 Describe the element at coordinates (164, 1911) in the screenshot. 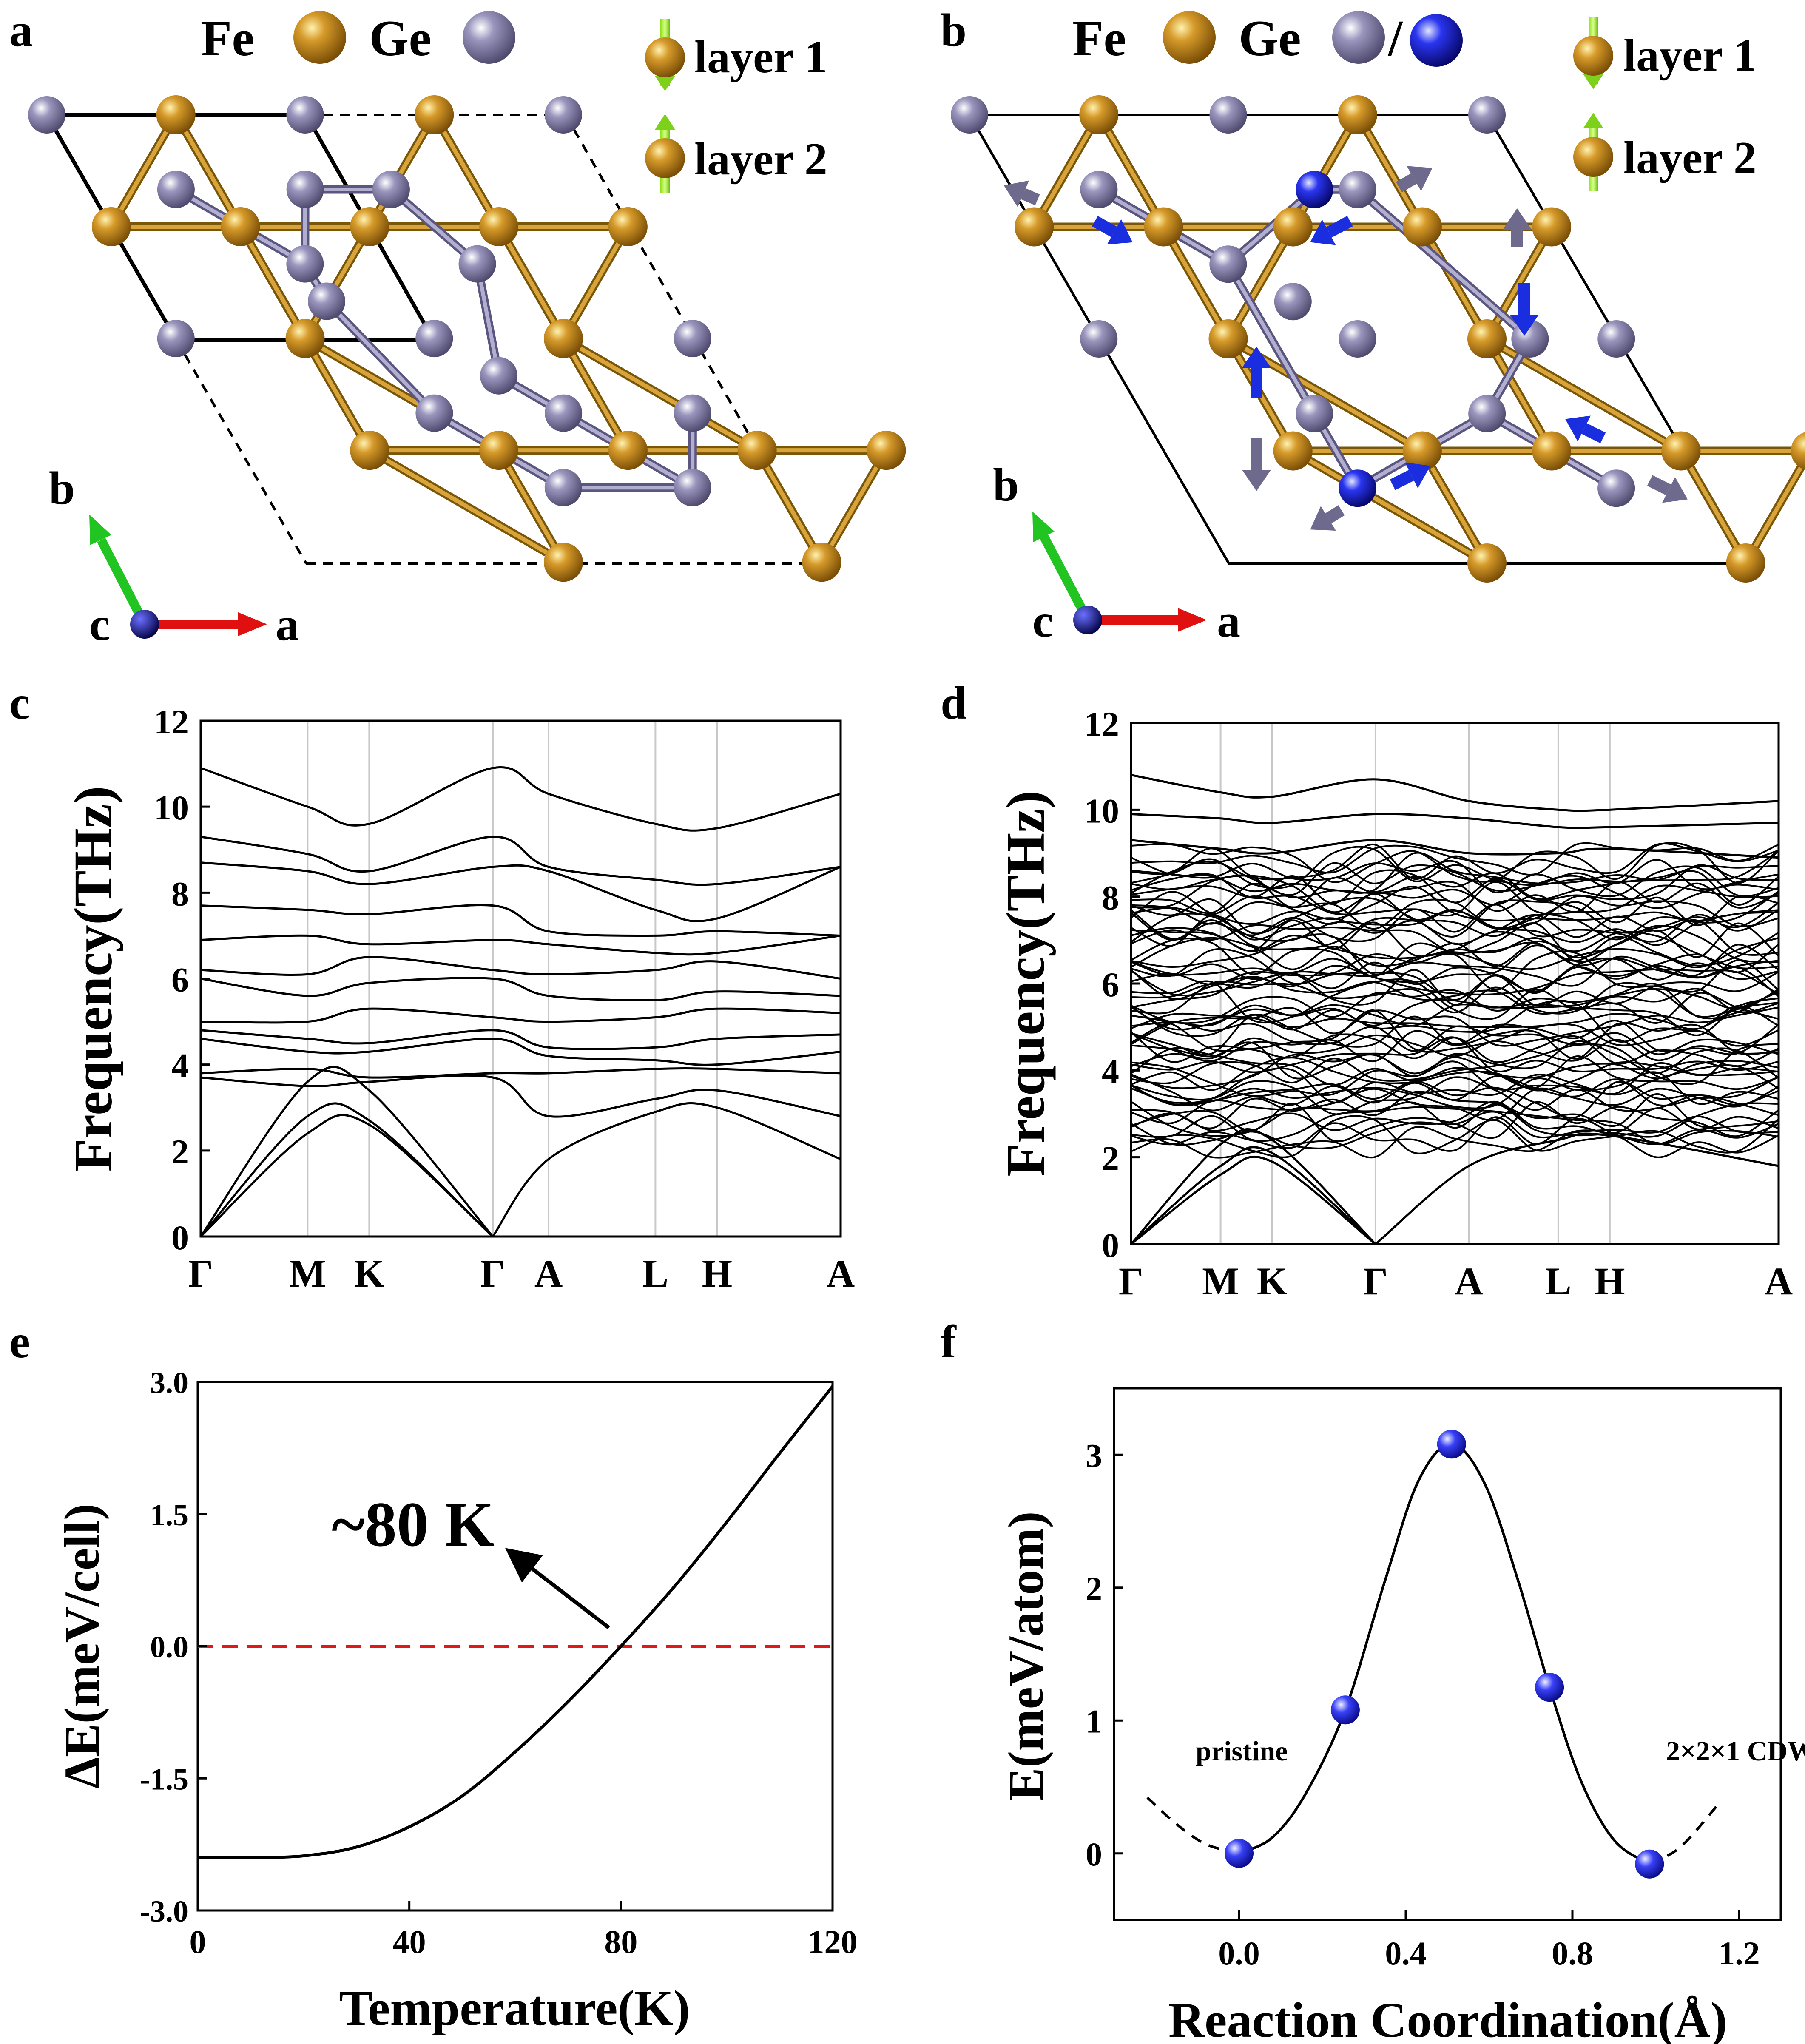

I see `y-tick-label: -3.0` at that location.